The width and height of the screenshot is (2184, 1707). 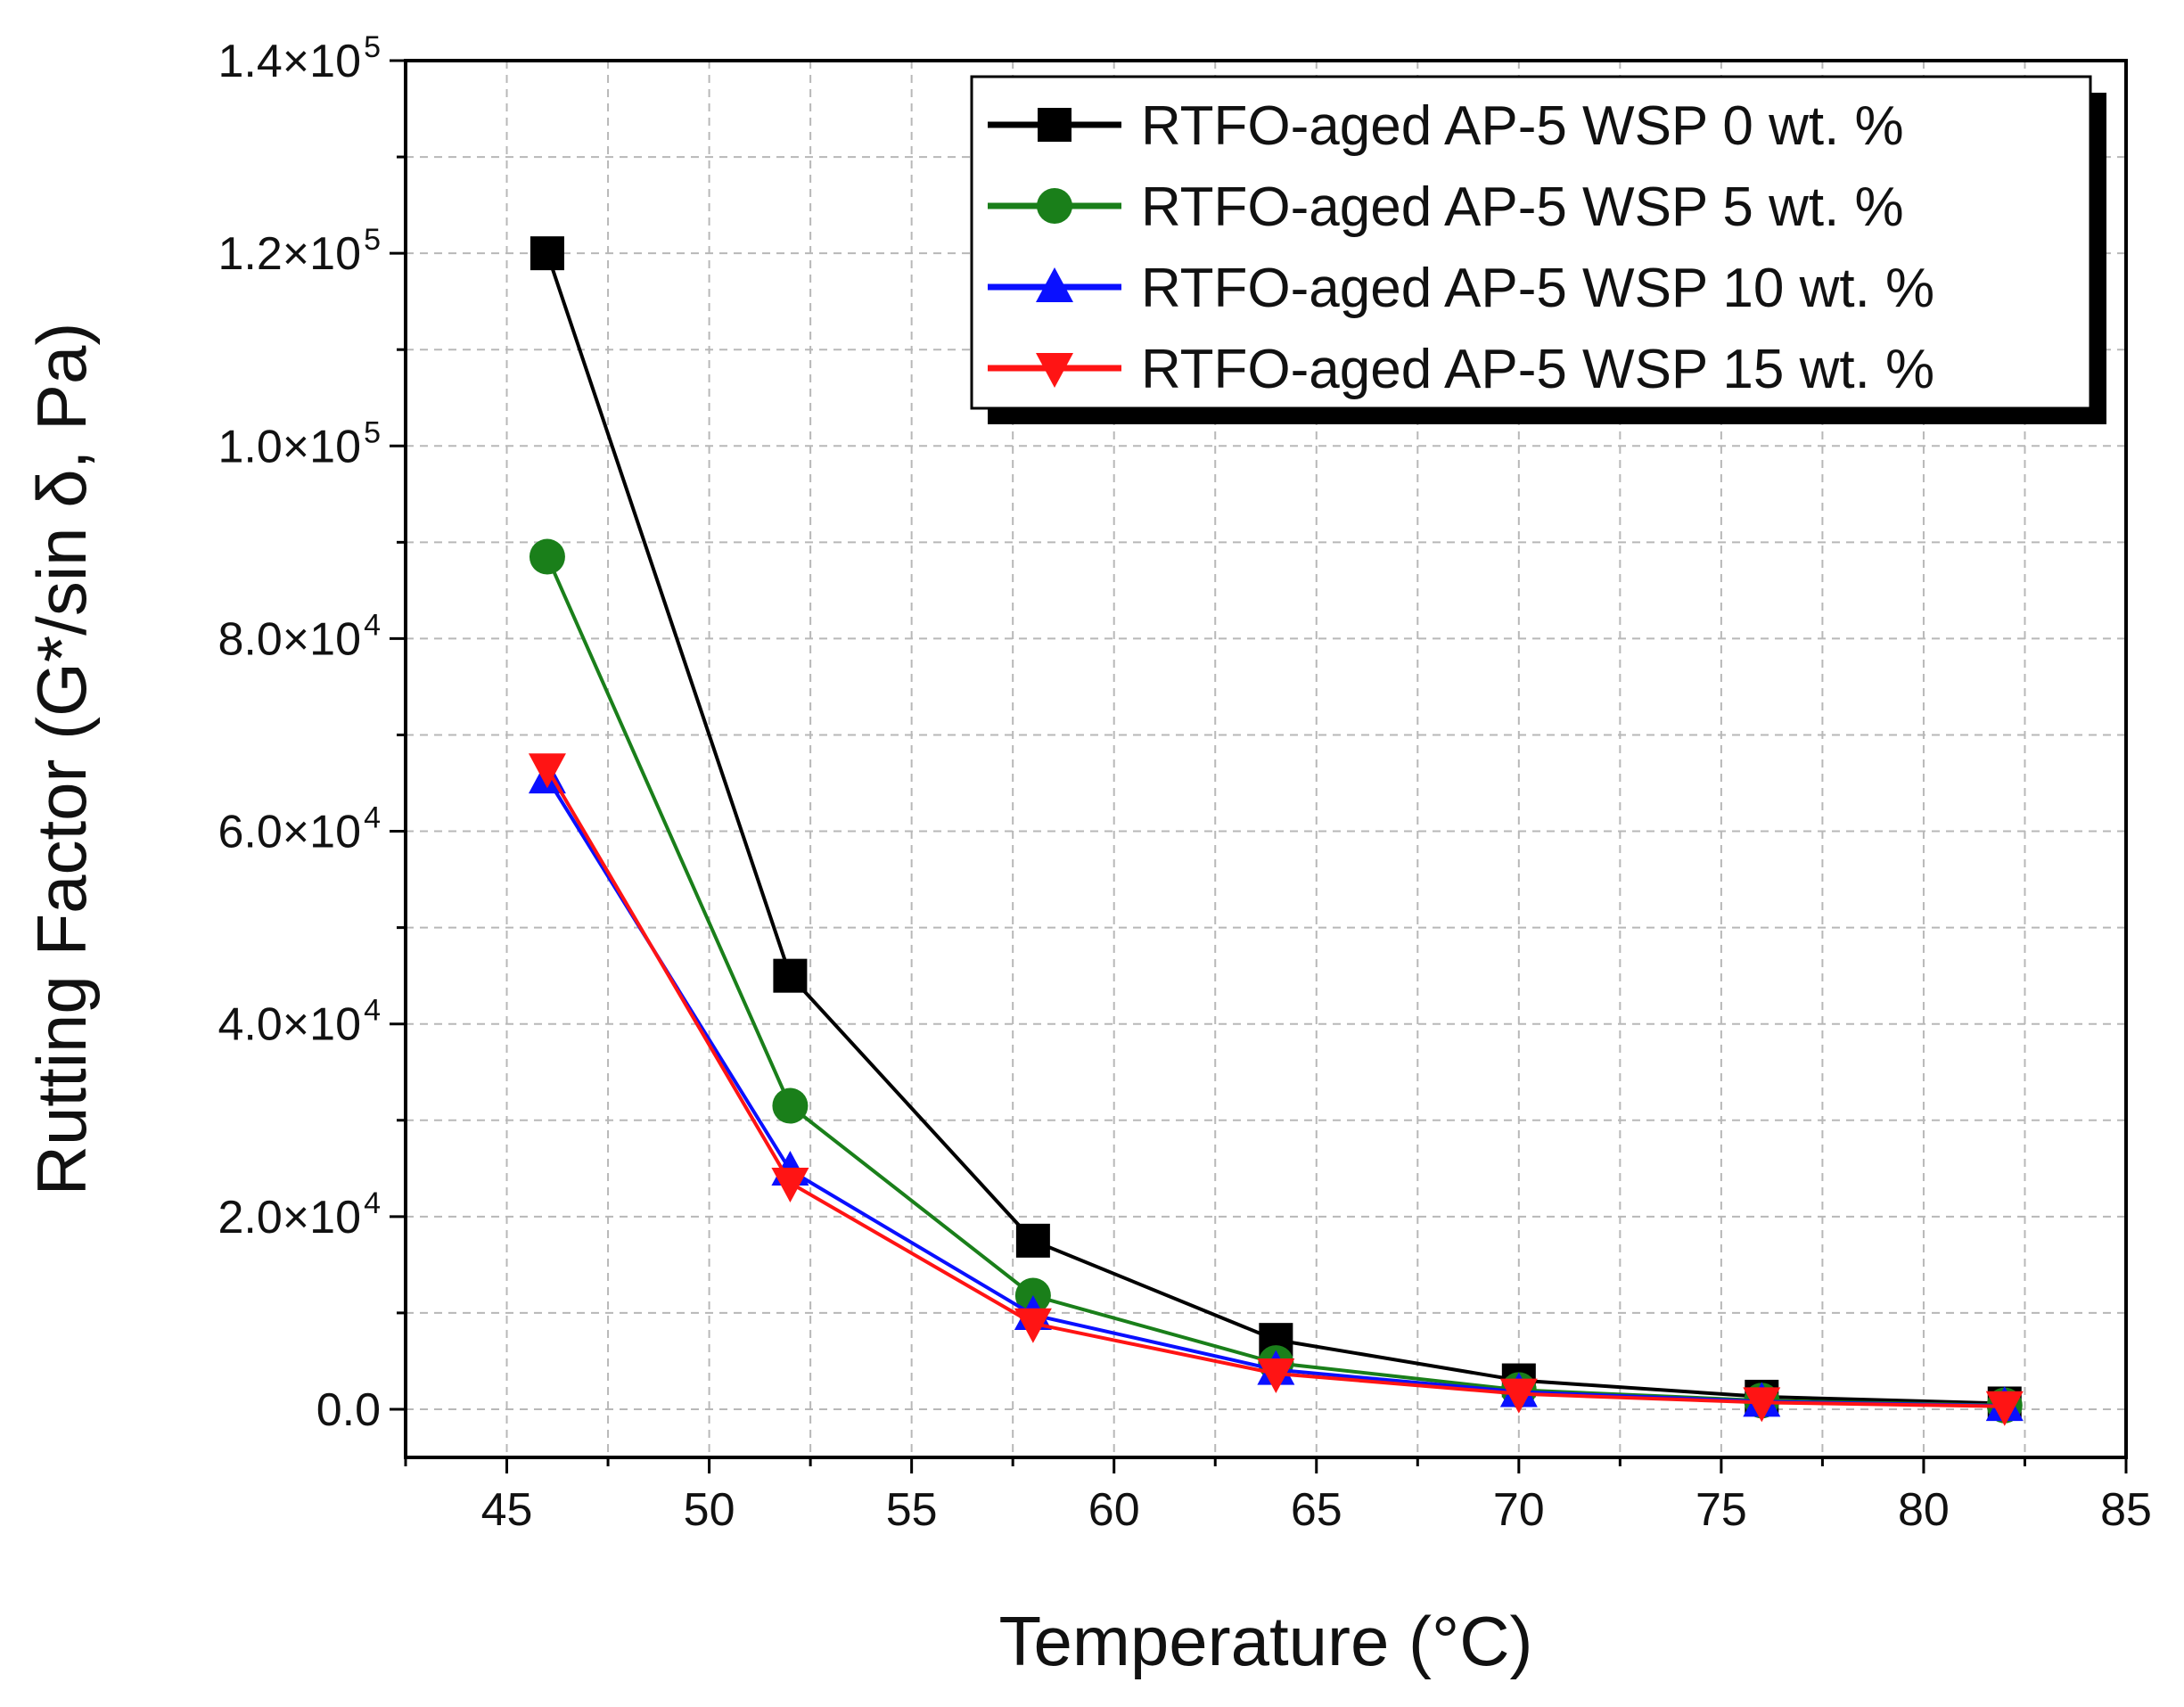 What do you see at coordinates (1316, 1510) in the screenshot?
I see `x-tick-label: 65` at bounding box center [1316, 1510].